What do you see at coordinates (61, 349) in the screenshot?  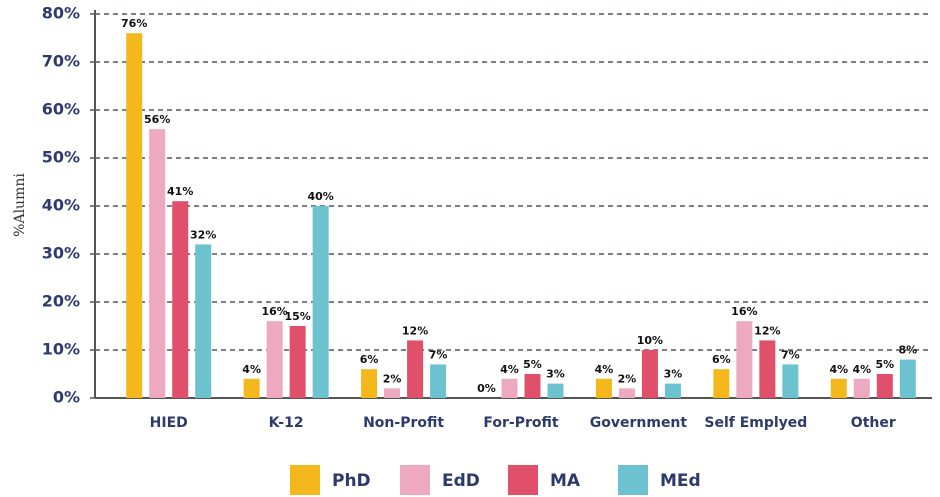 I see `y-tick-label: 10%` at bounding box center [61, 349].